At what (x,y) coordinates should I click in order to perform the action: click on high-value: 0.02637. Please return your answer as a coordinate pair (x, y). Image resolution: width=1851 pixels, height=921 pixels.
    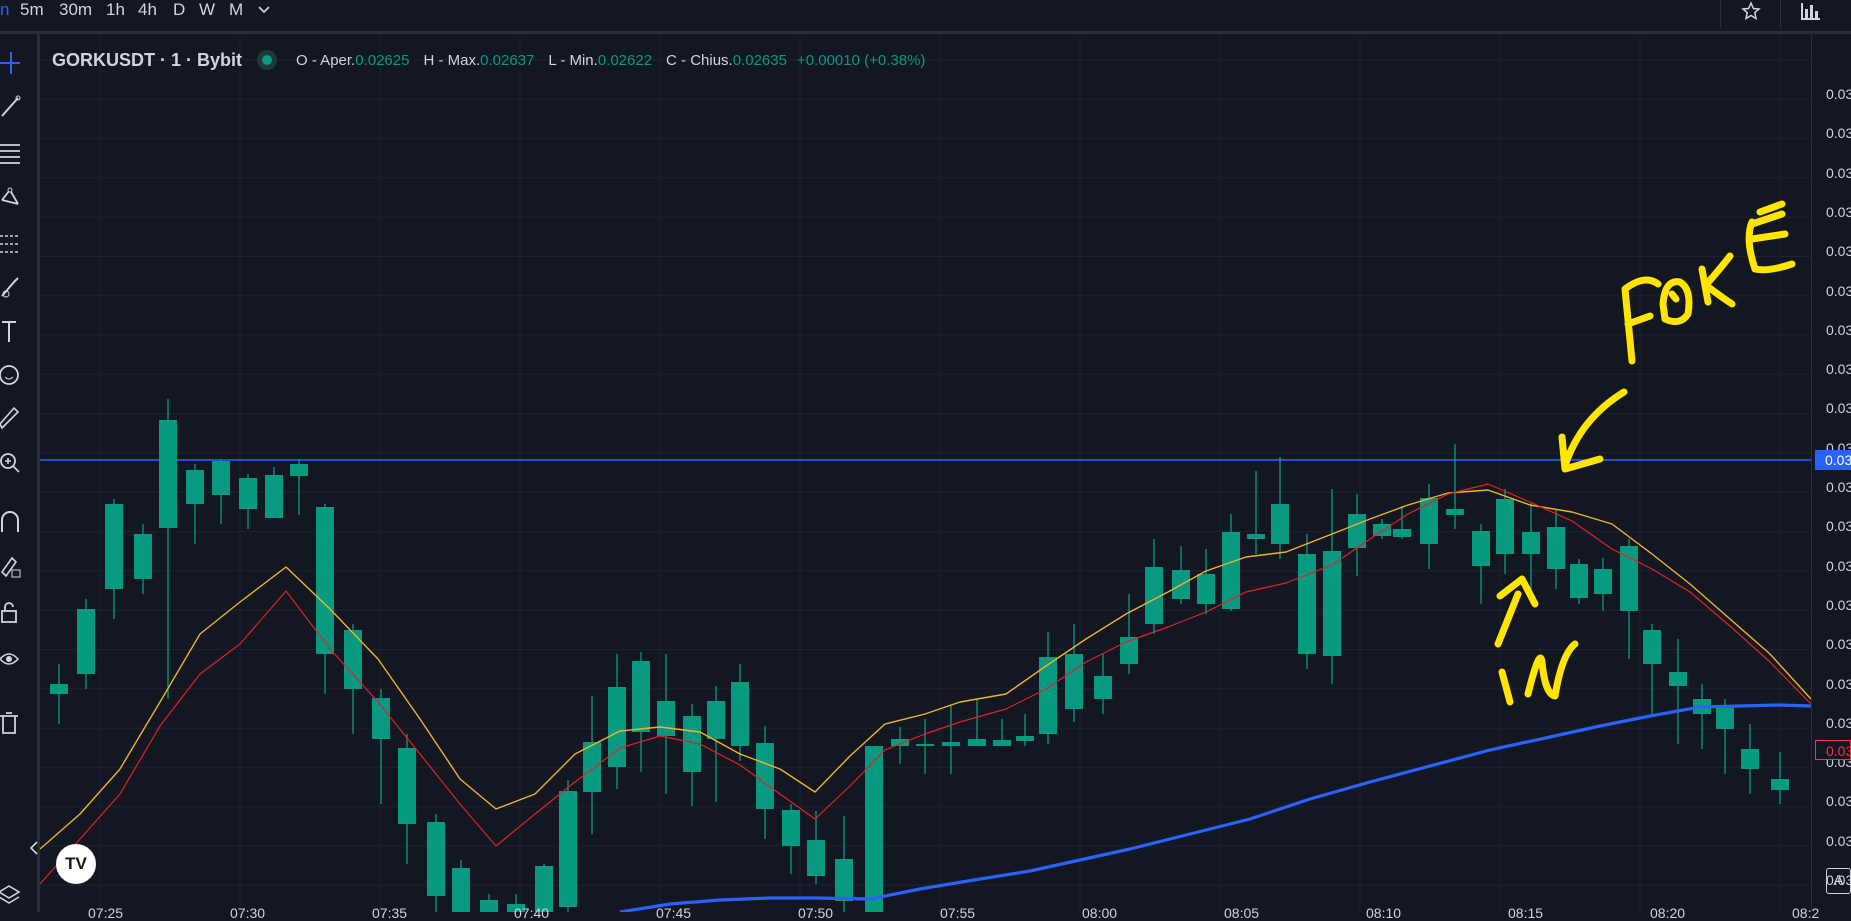
    Looking at the image, I should click on (507, 60).